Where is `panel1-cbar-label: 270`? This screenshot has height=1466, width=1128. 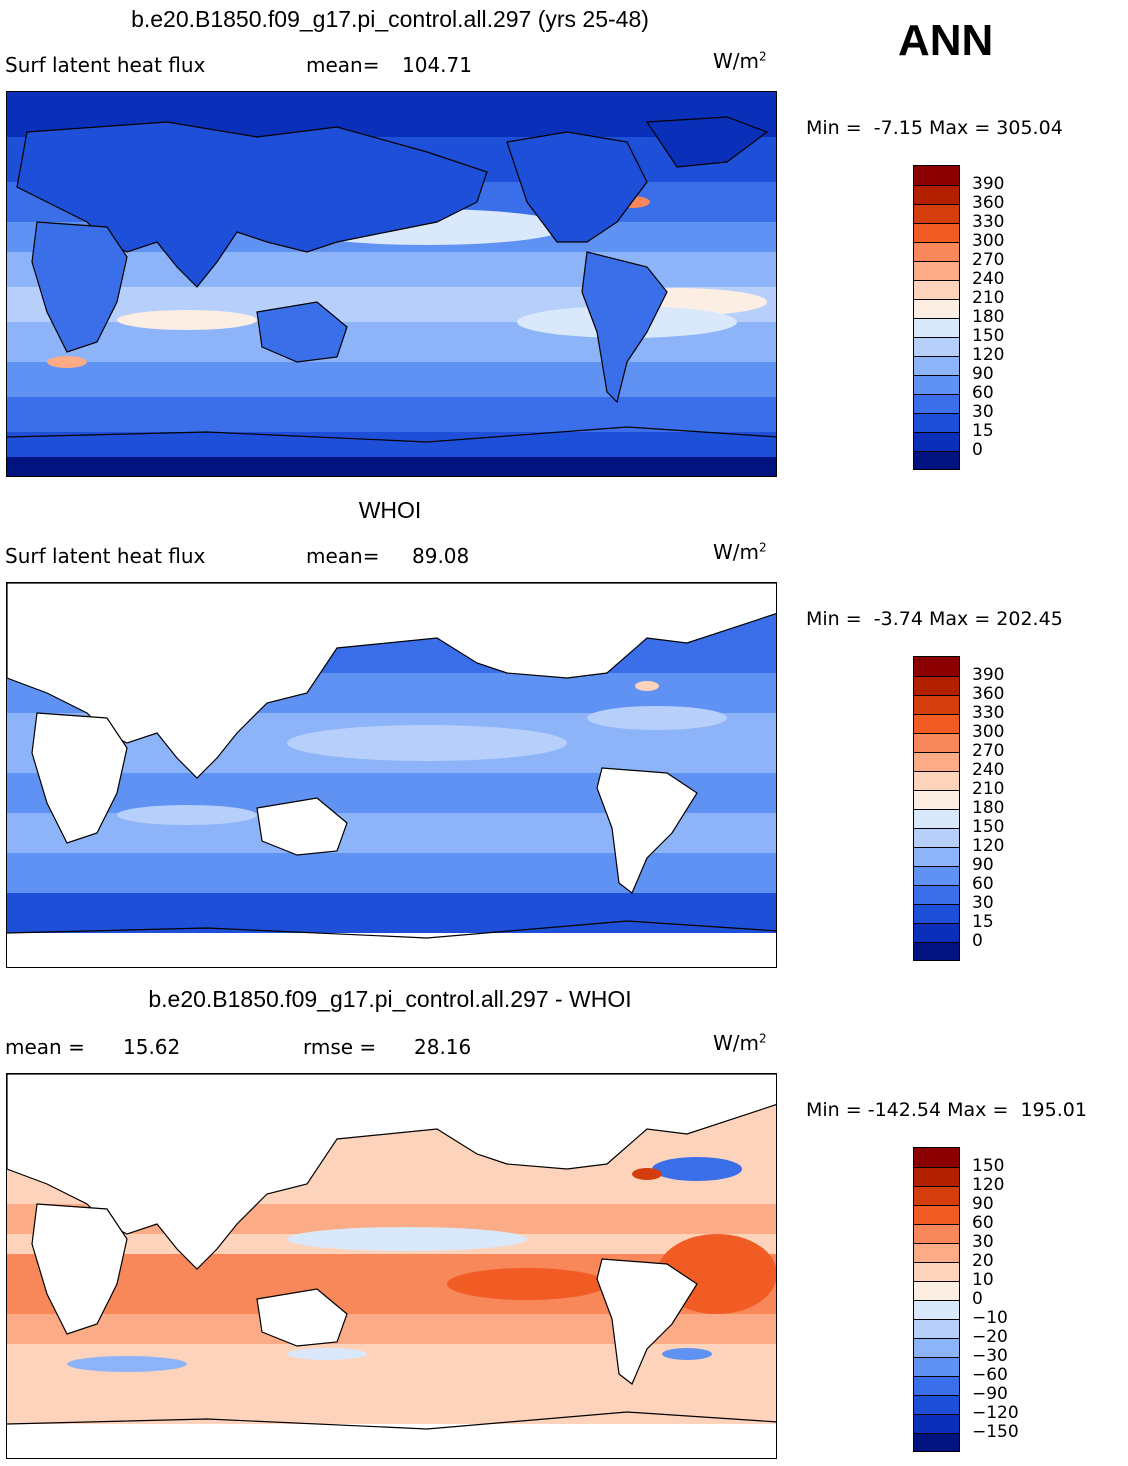
panel1-cbar-label: 270 is located at coordinates (988, 260).